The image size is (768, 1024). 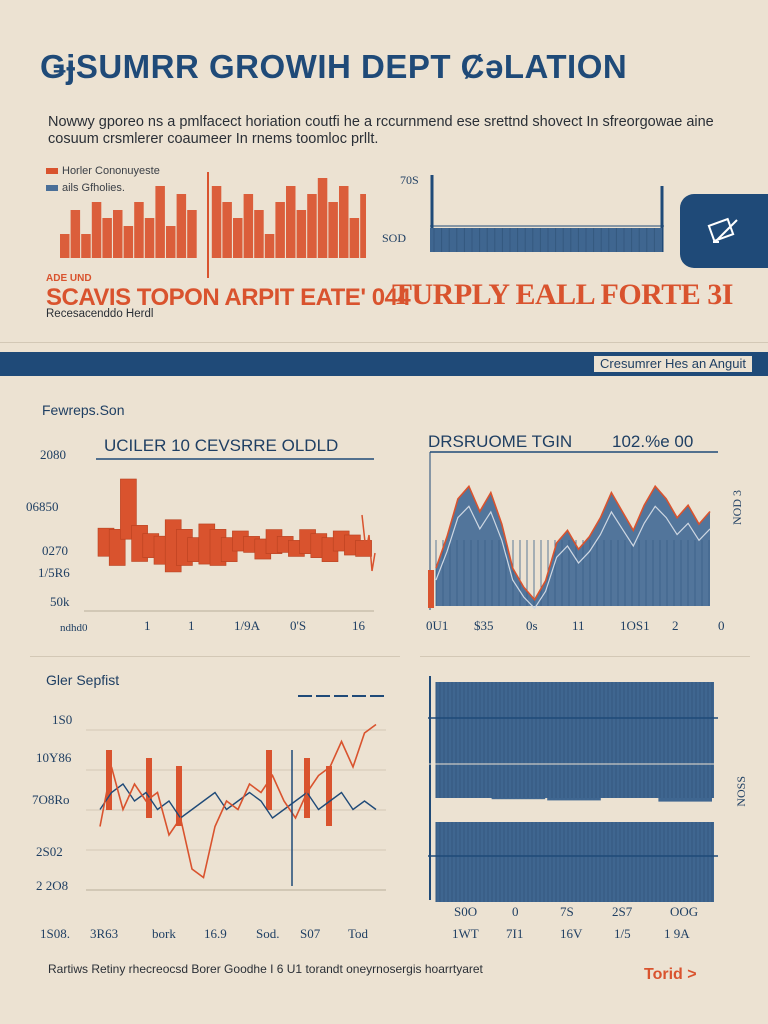 I want to click on document-pen-icon, so click(x=722, y=230).